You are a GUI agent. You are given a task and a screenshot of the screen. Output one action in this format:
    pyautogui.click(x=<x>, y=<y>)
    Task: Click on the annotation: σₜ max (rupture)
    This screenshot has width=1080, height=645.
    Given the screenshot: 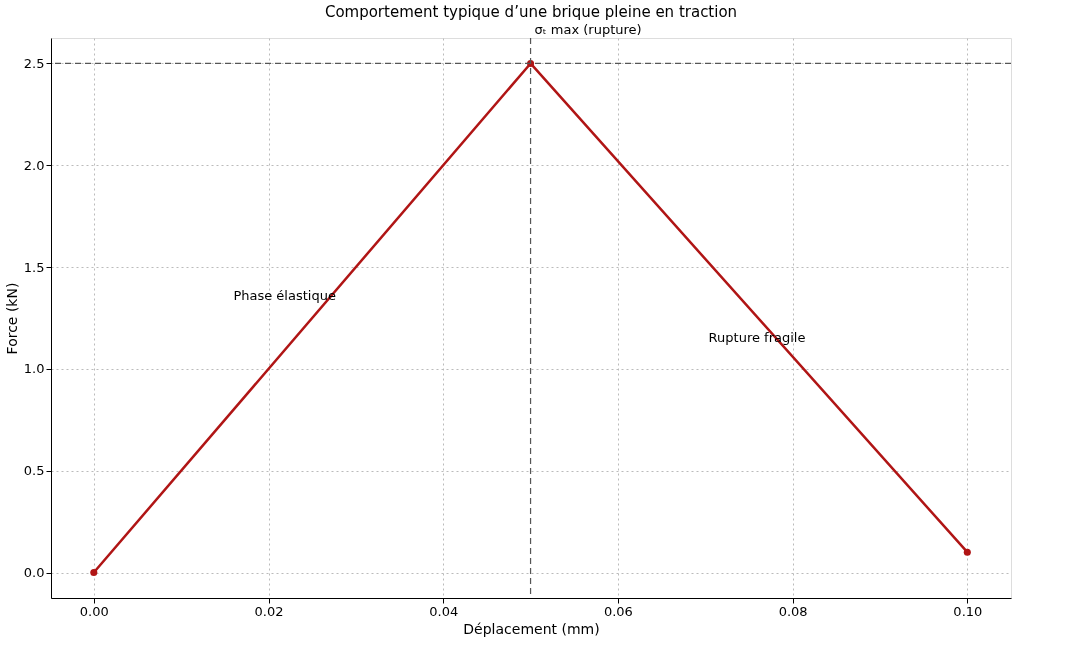 What is the action you would take?
    pyautogui.click(x=588, y=30)
    